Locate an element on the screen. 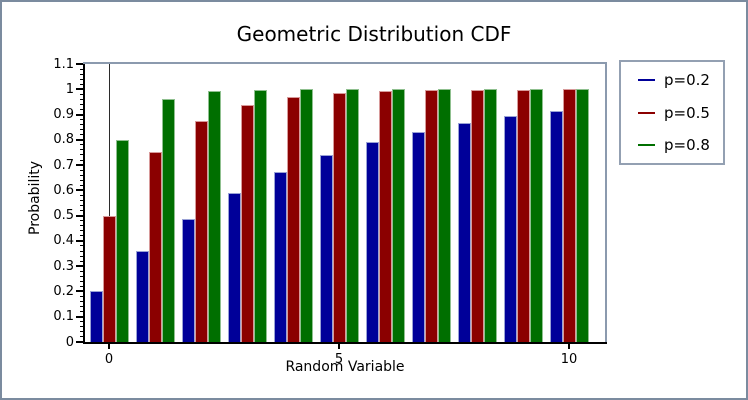  bar-p=0.5-x9 is located at coordinates (523, 216).